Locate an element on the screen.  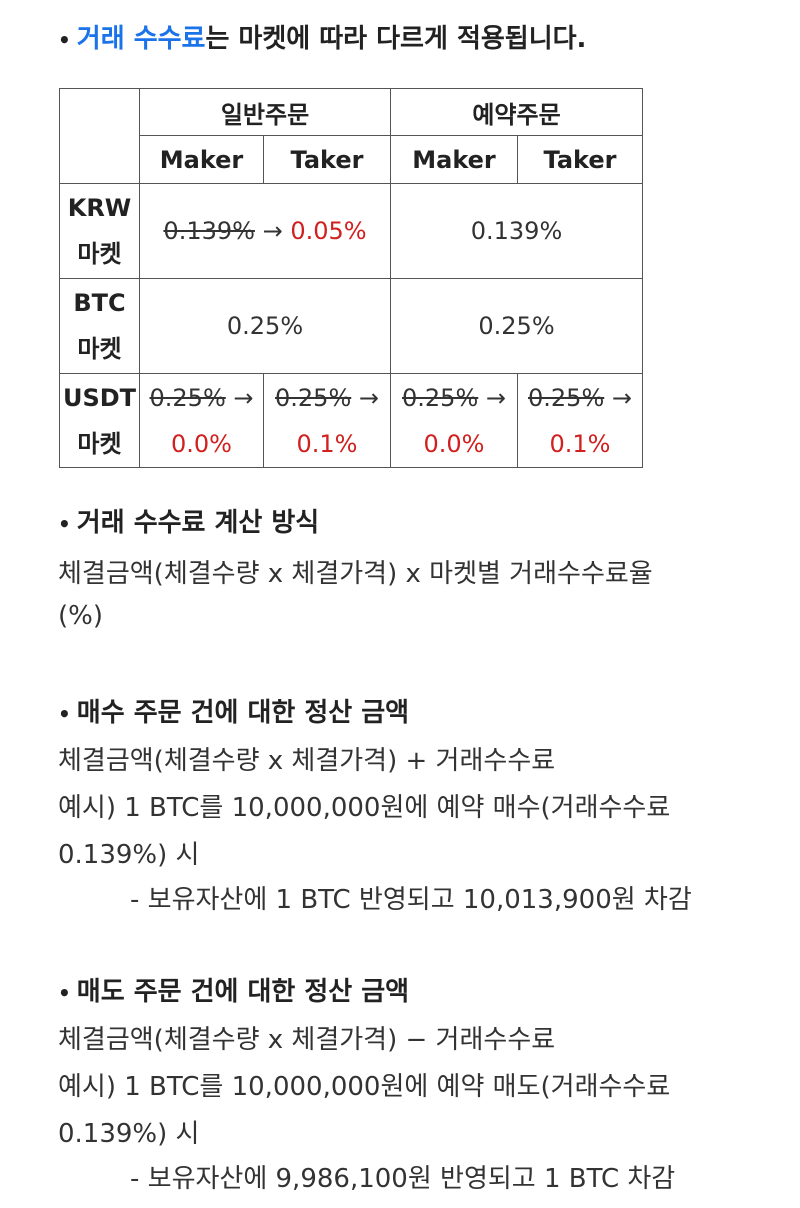
row-label-line1: BTC is located at coordinates (99, 303).